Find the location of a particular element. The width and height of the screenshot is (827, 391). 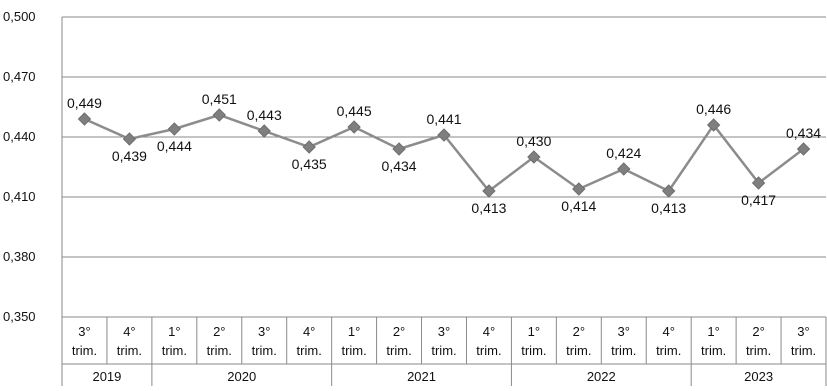

data-label: 0,439 is located at coordinates (129, 156).